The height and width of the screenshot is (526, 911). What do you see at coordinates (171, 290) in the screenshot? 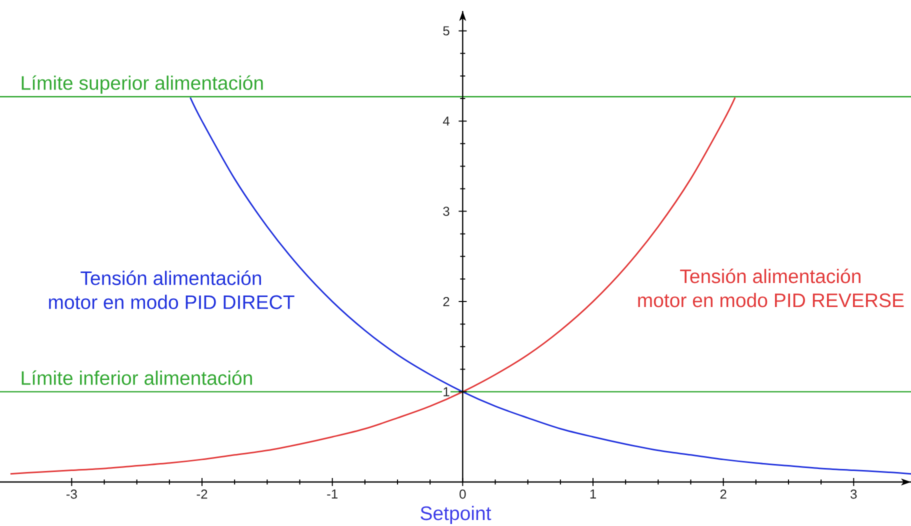
I see `series-label: Tensión alimentación motor en modo PID DIRECT` at bounding box center [171, 290].